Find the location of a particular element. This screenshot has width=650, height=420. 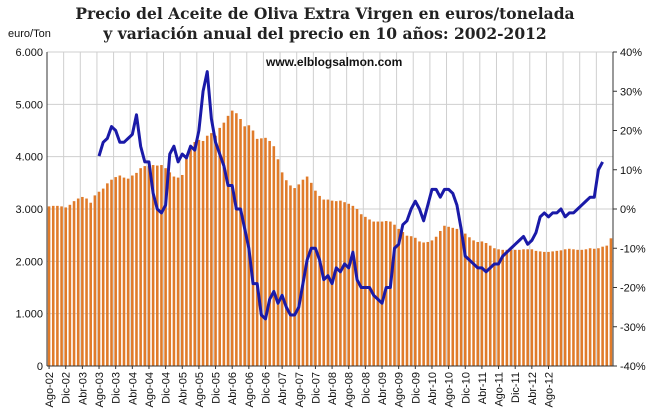

y2-tick-label: -30% is located at coordinates (633, 328).